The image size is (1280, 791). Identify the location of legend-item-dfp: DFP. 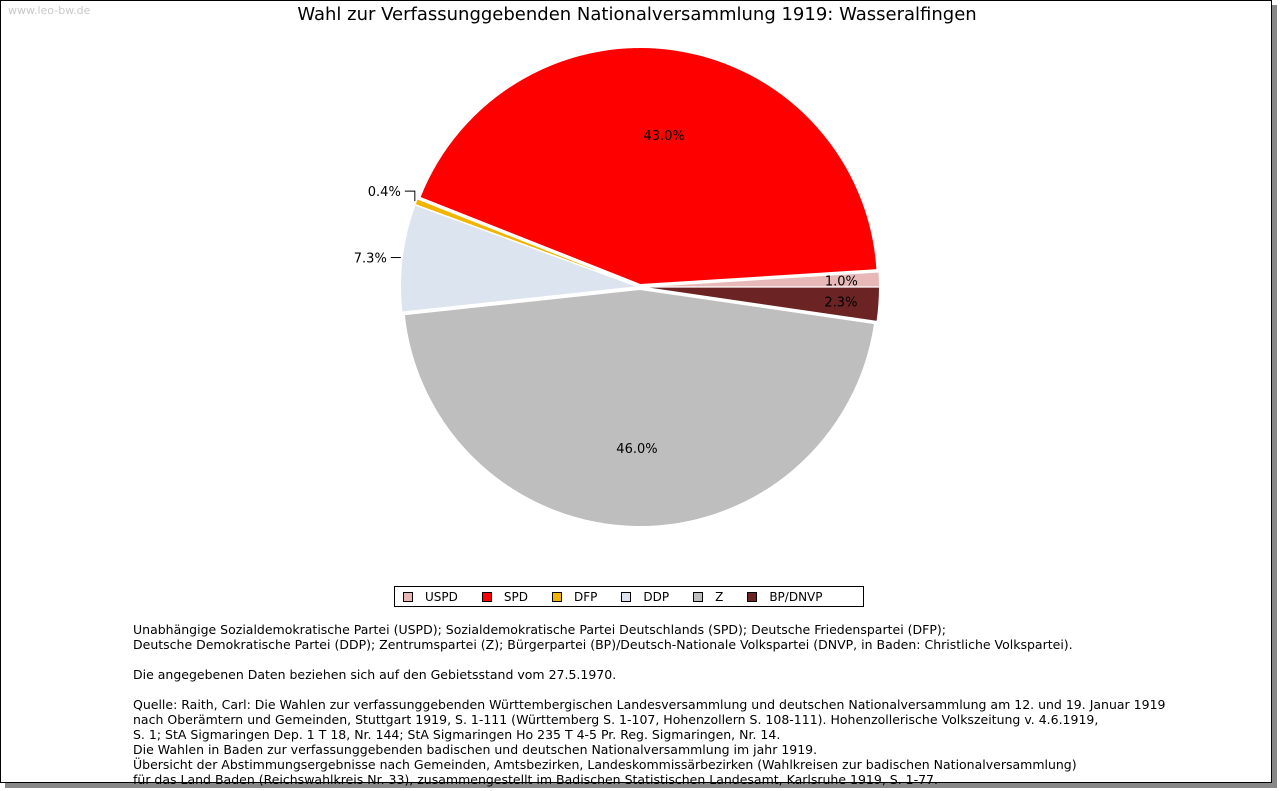
(574, 596).